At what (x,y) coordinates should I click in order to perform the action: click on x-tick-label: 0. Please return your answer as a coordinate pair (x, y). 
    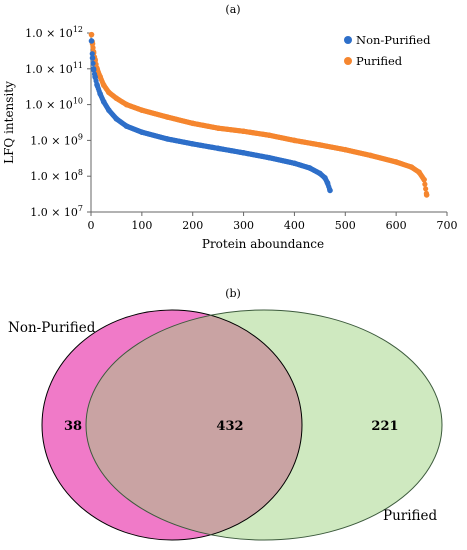
    Looking at the image, I should click on (91, 225).